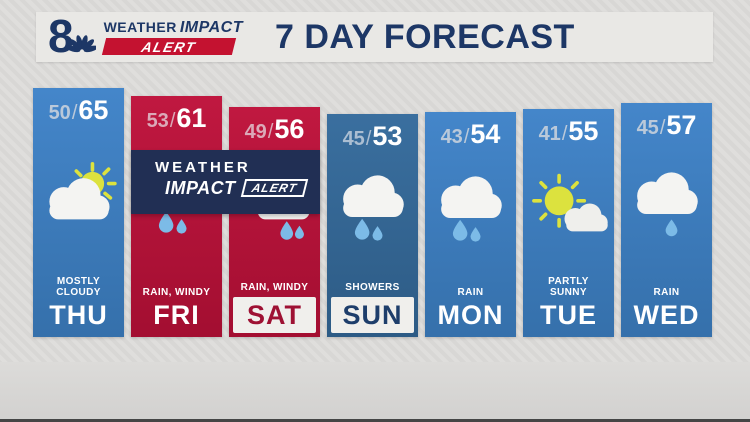  I want to click on partly-cloudy-icon, so click(79, 199).